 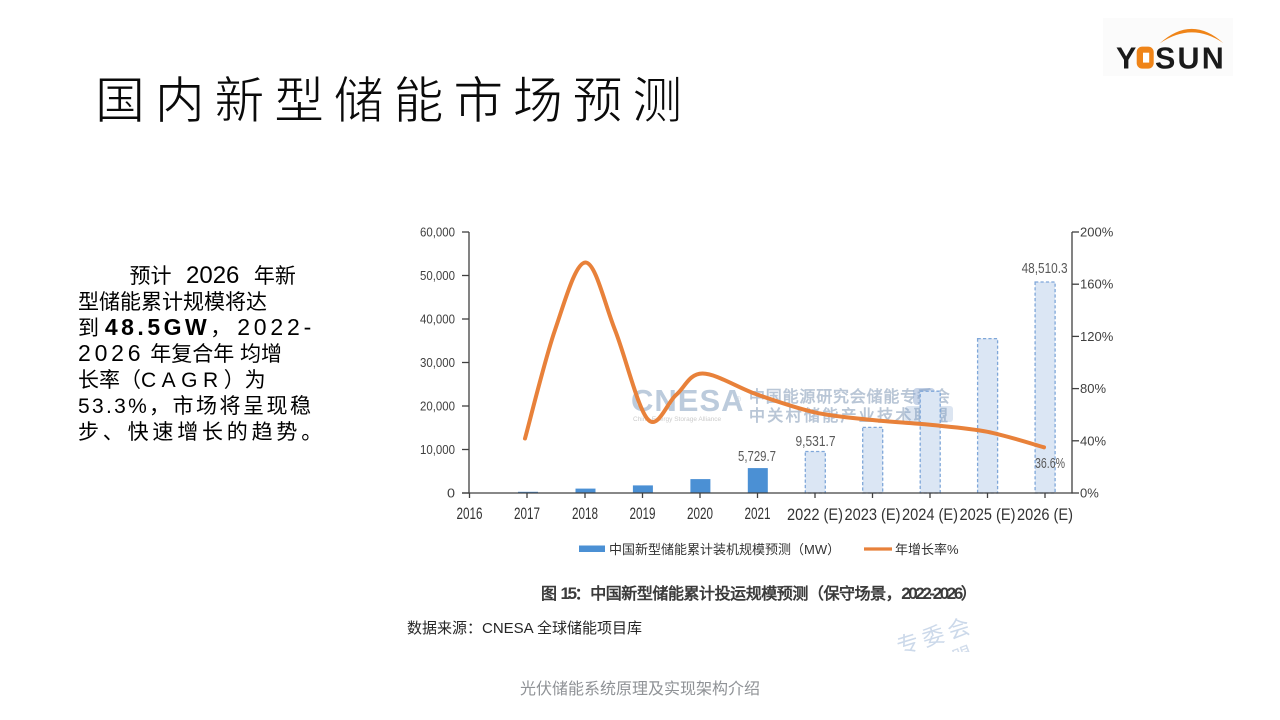 What do you see at coordinates (1097, 336) in the screenshot?
I see `svg-text: 120%` at bounding box center [1097, 336].